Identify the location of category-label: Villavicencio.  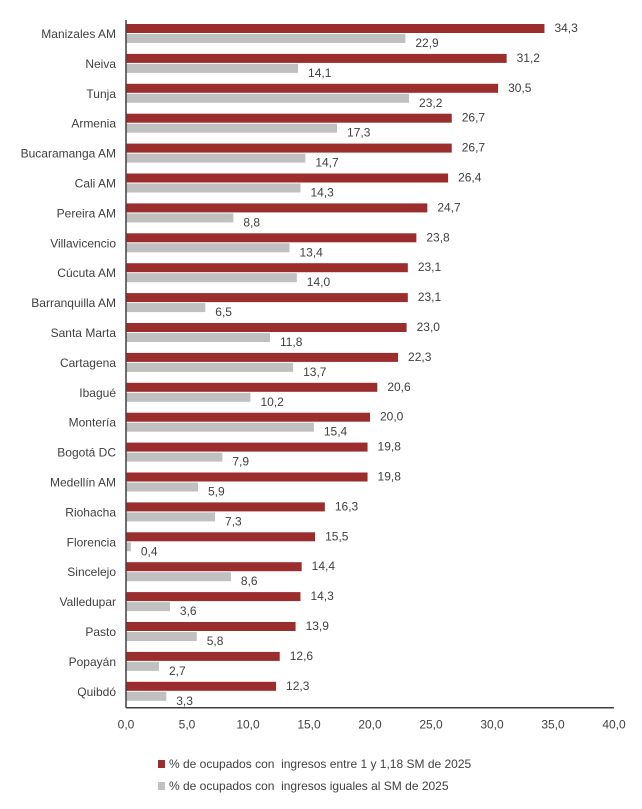
(83, 243).